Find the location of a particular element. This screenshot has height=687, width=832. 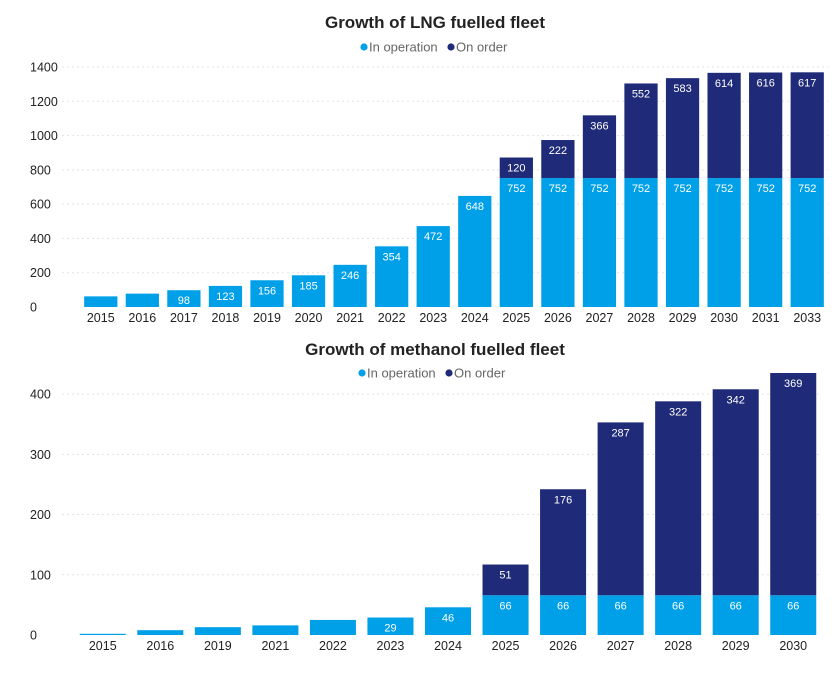

data-label: 176 is located at coordinates (563, 500).